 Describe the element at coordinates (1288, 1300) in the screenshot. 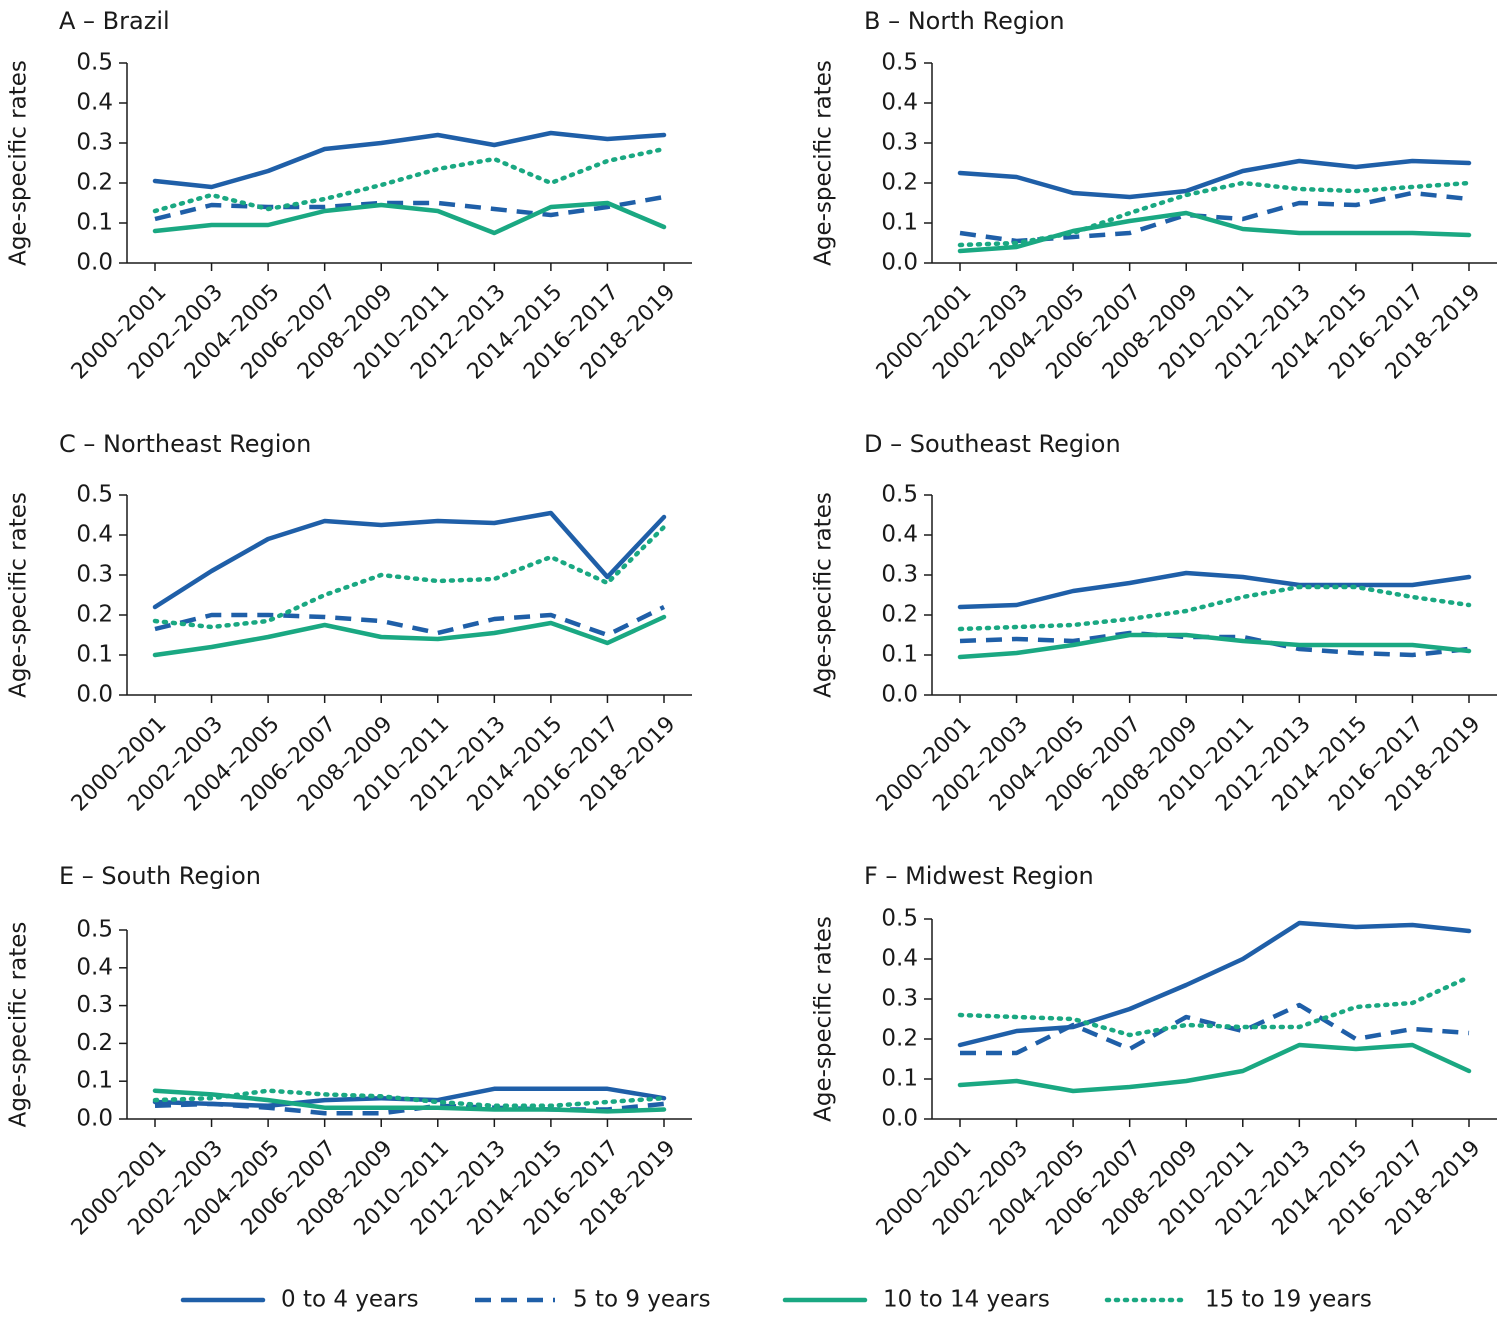

I see `legend-label: 15 to 19 years` at that location.